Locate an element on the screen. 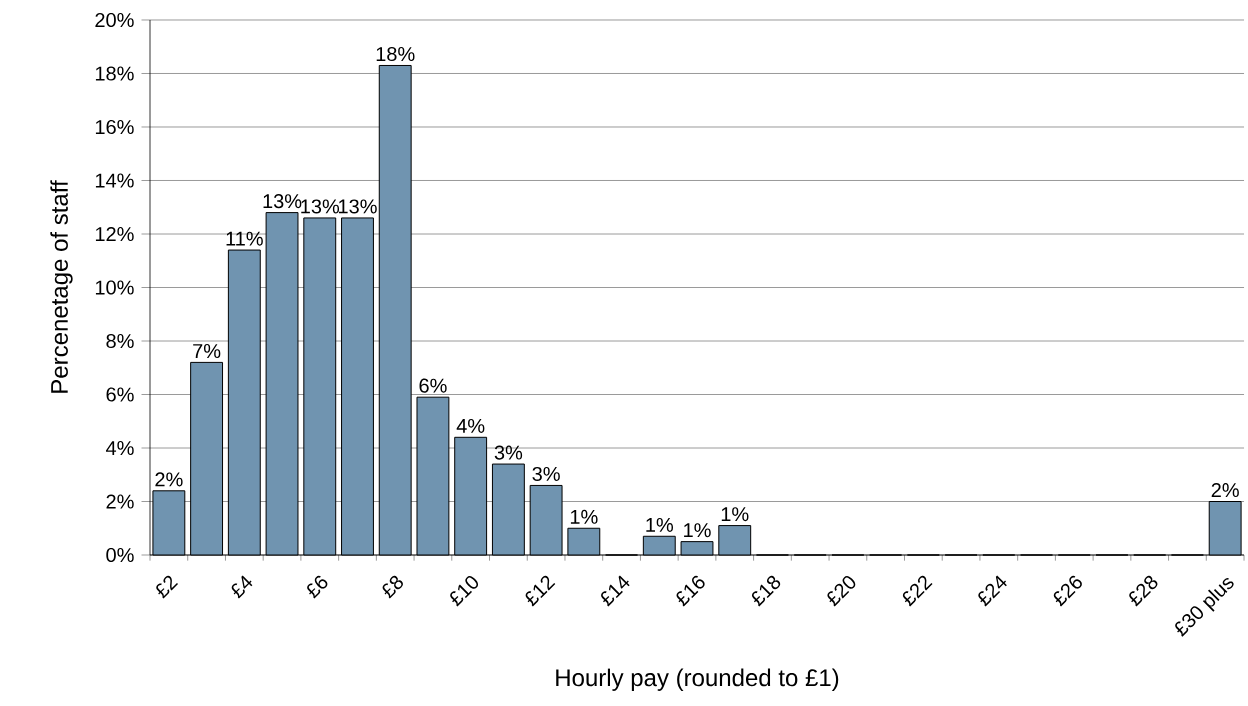  x-tick-label: £24 is located at coordinates (992, 591).